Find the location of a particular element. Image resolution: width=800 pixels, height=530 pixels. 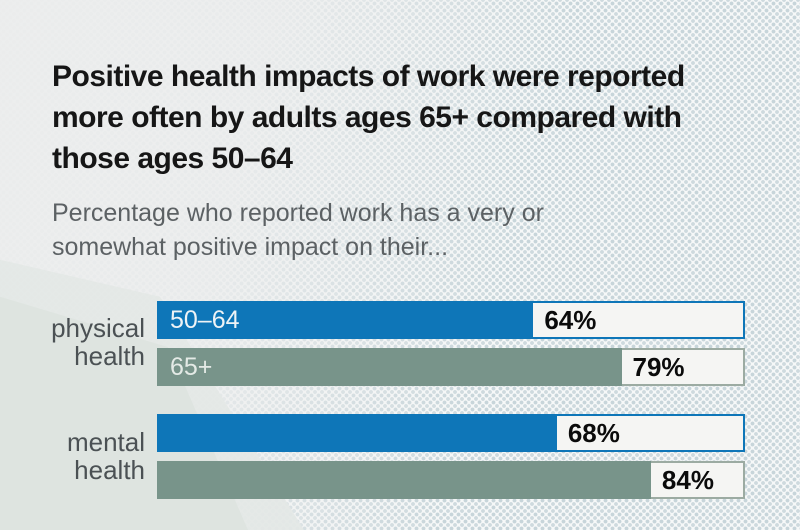

category-label-line: physical is located at coordinates (98, 328).